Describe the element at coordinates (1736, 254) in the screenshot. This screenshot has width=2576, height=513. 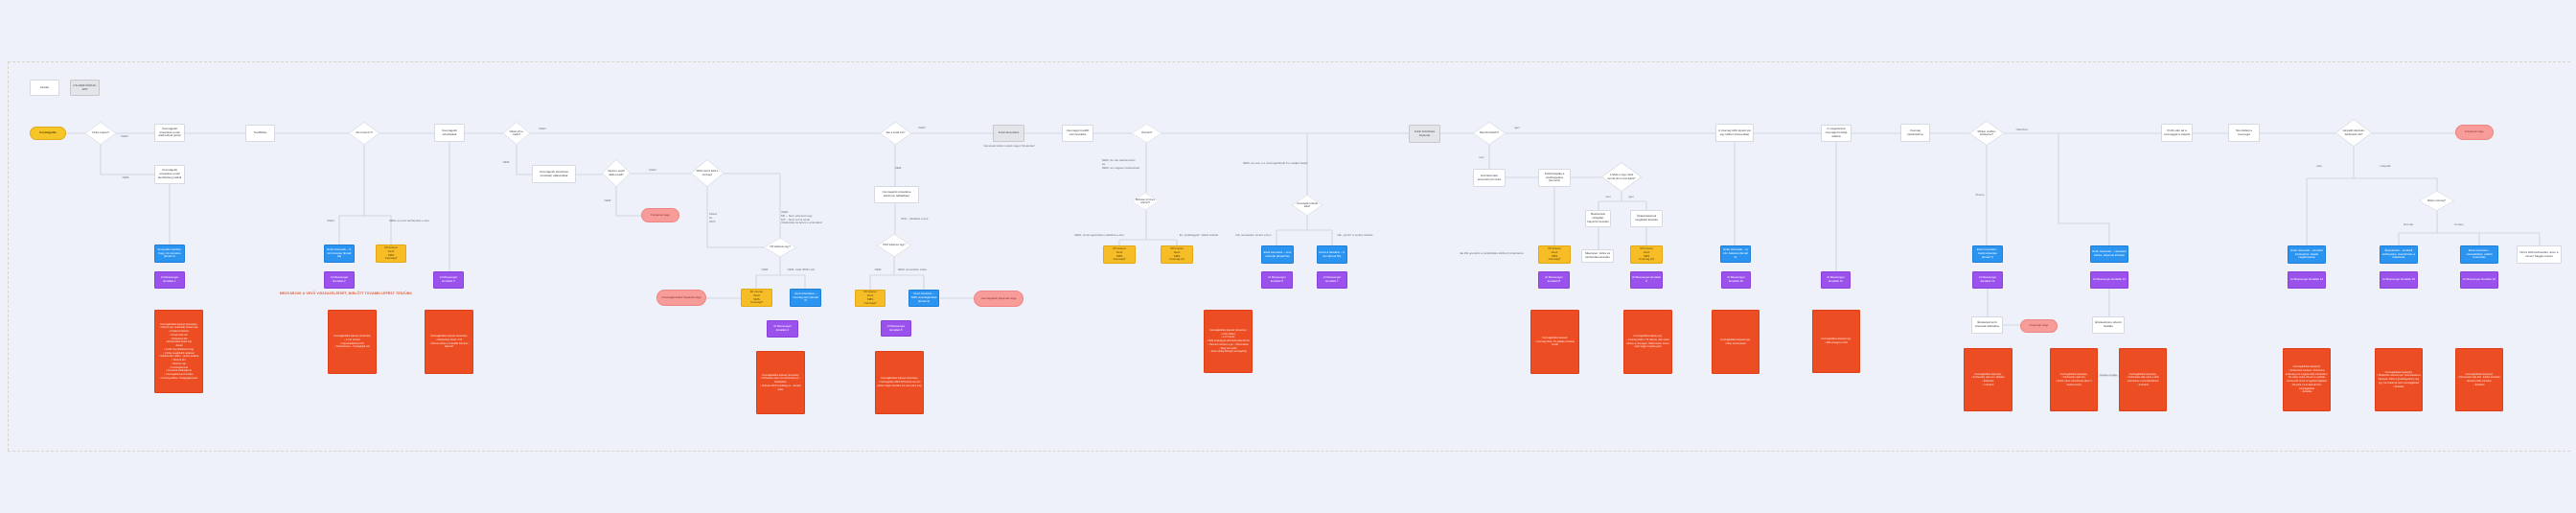
I see `email-step-node: Ezek üzenetek – új cím bekérés (Email 6)` at that location.